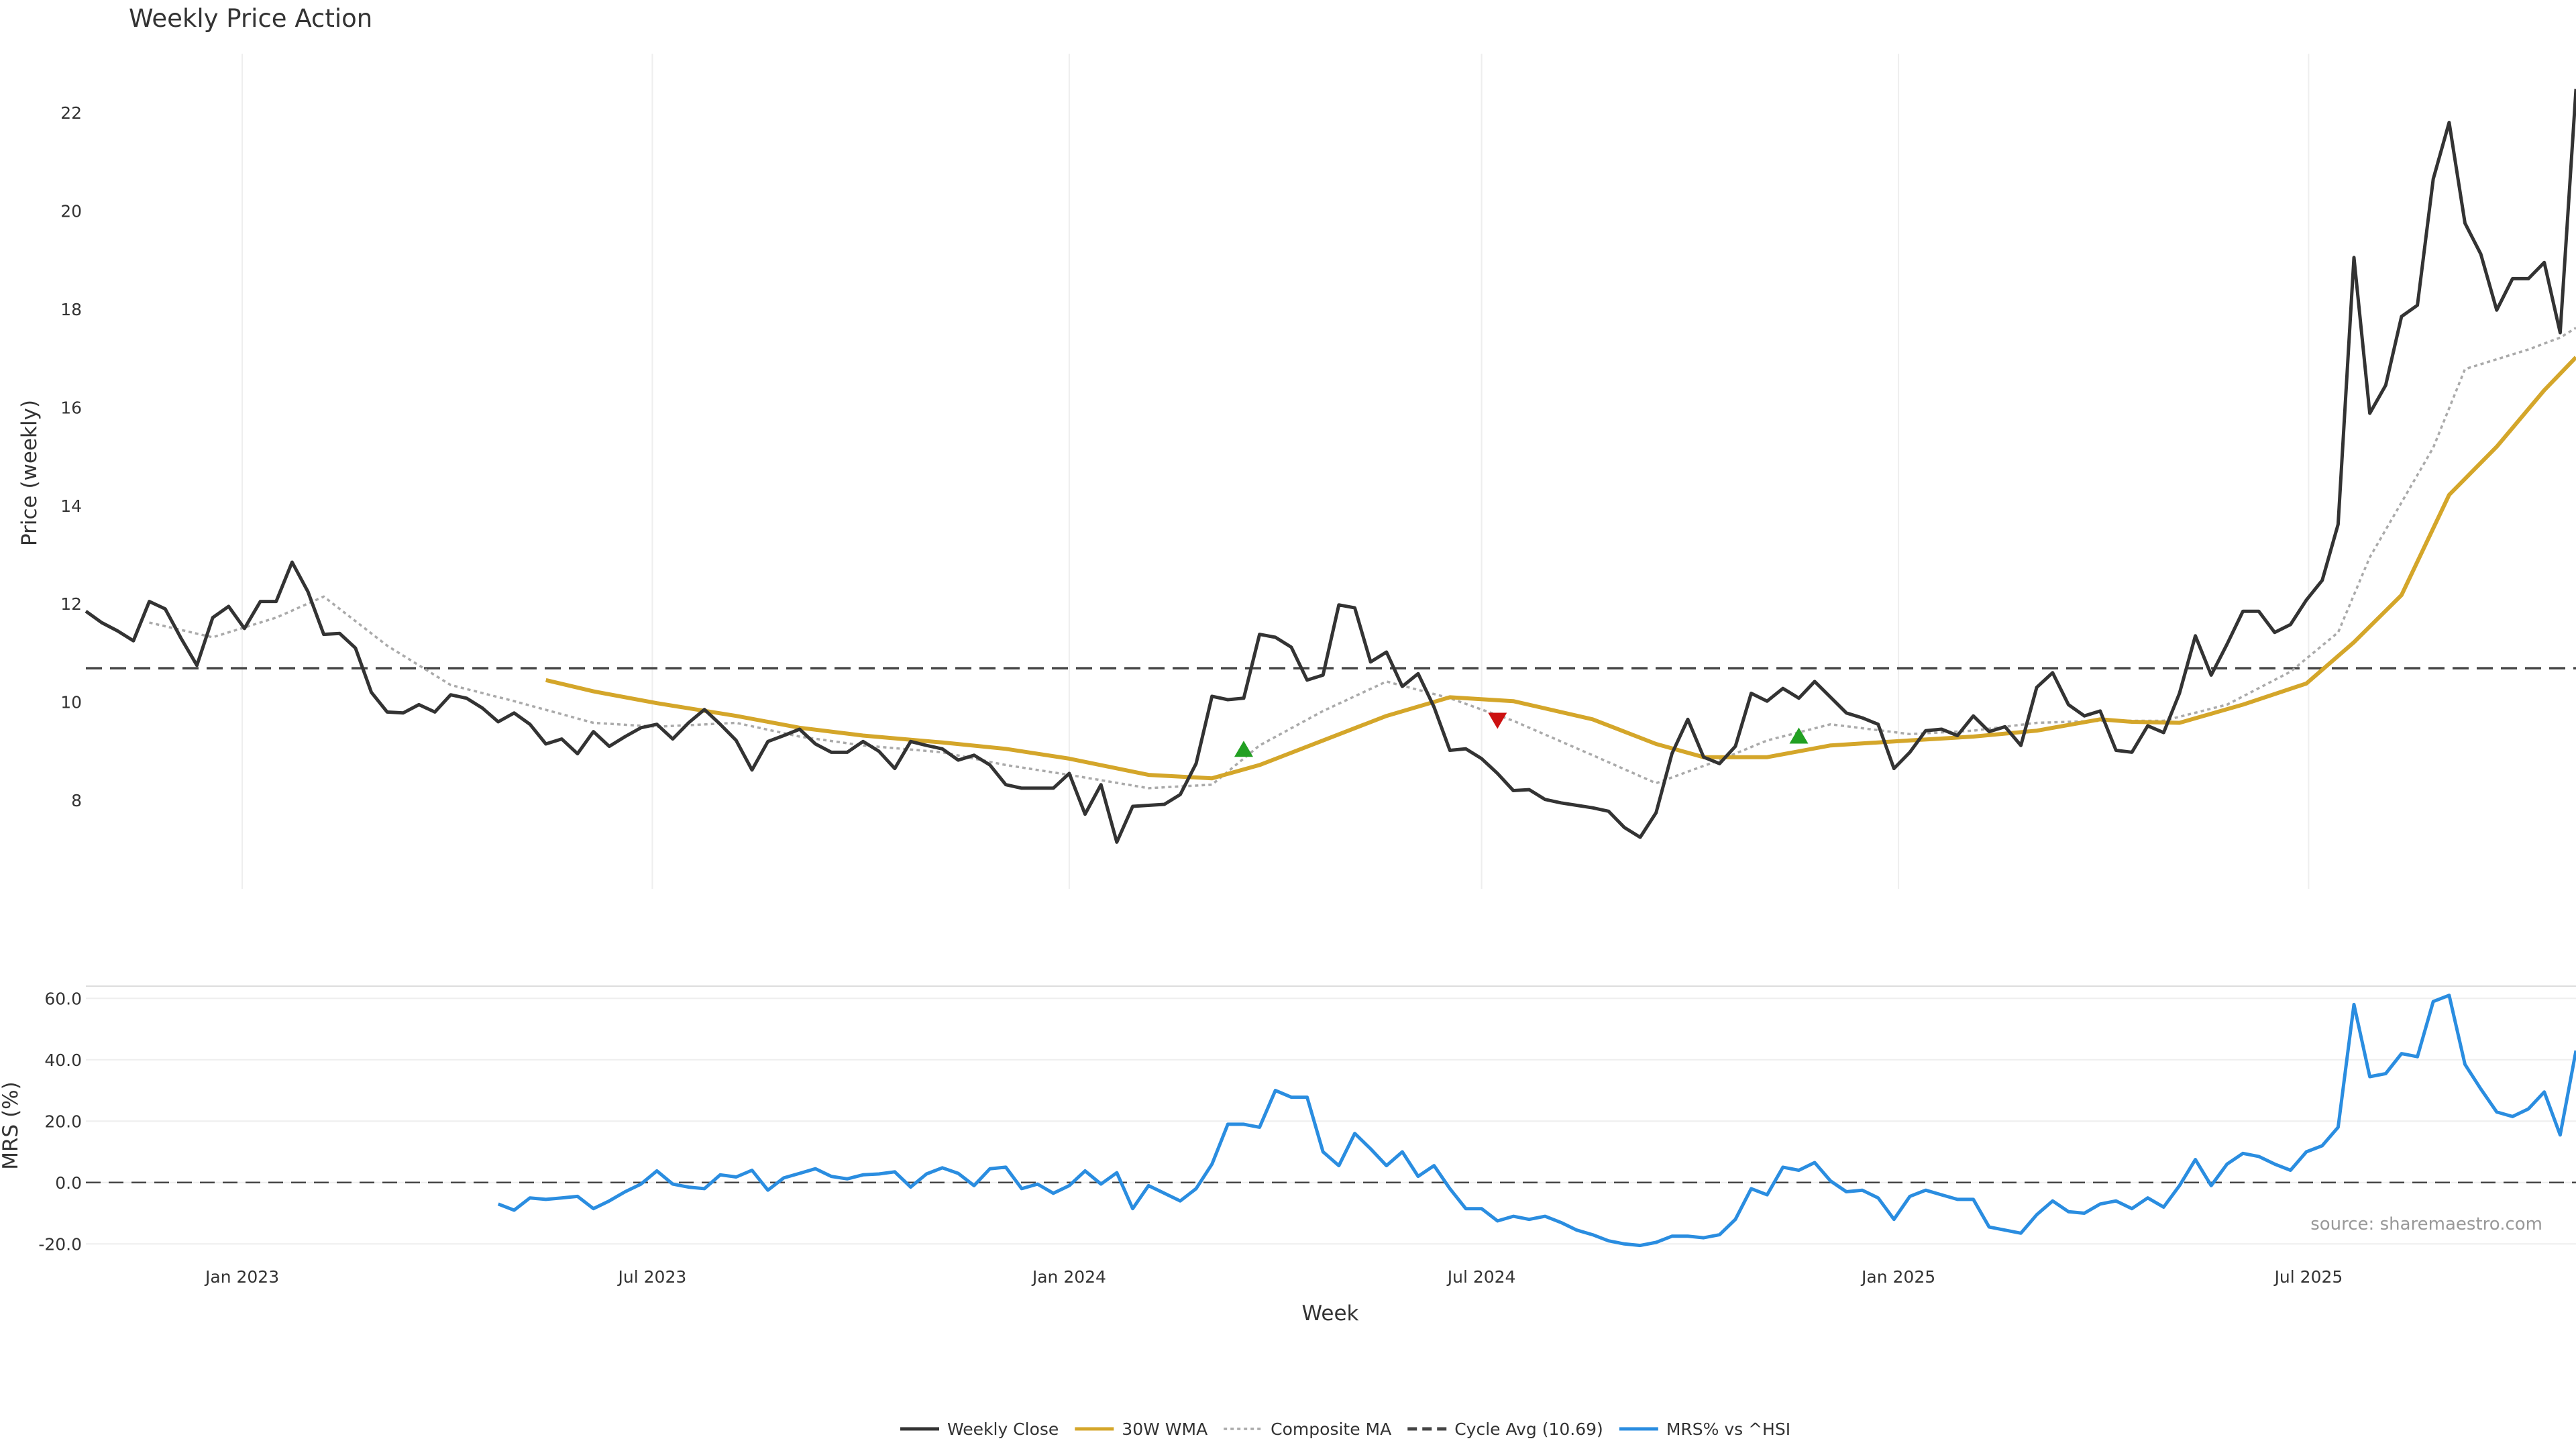  I want to click on legend-label: Weekly Close, so click(1003, 1429).